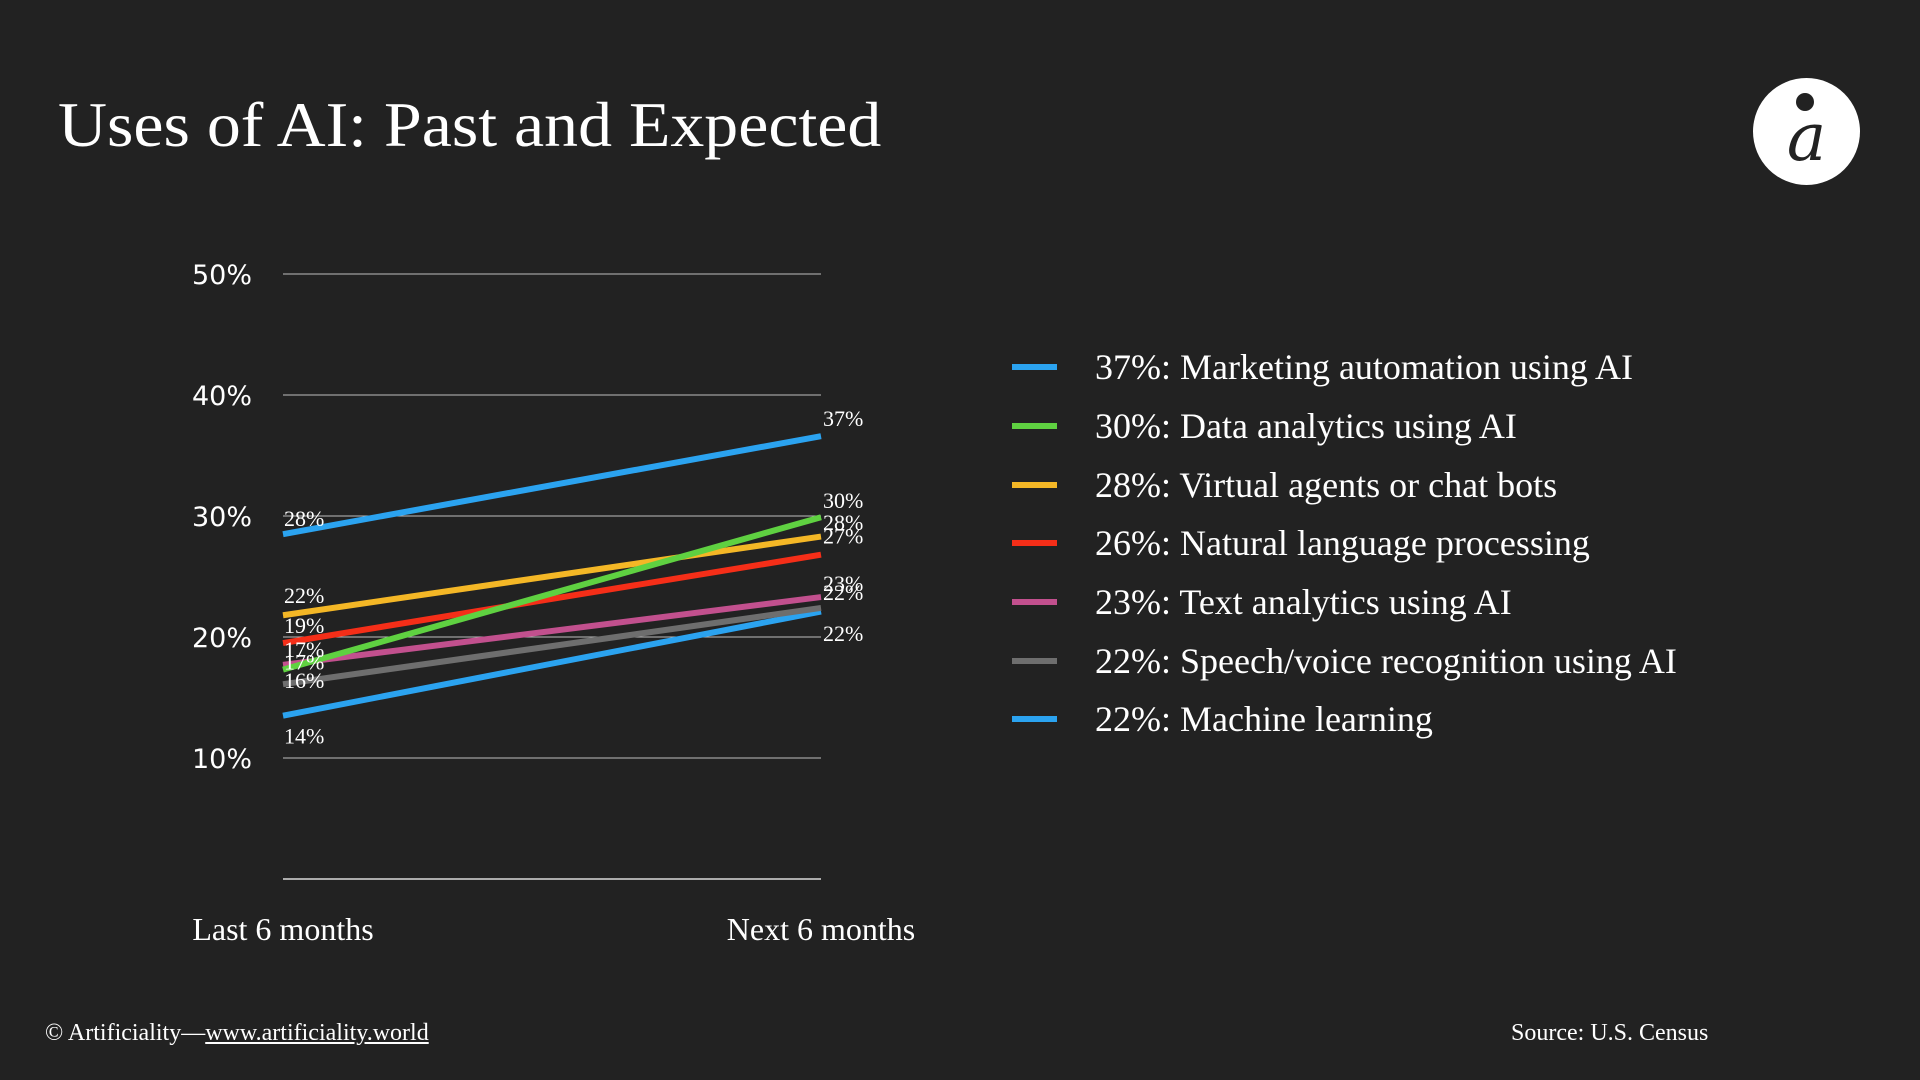  What do you see at coordinates (282, 929) in the screenshot?
I see `x-category-label: Last 6 months` at bounding box center [282, 929].